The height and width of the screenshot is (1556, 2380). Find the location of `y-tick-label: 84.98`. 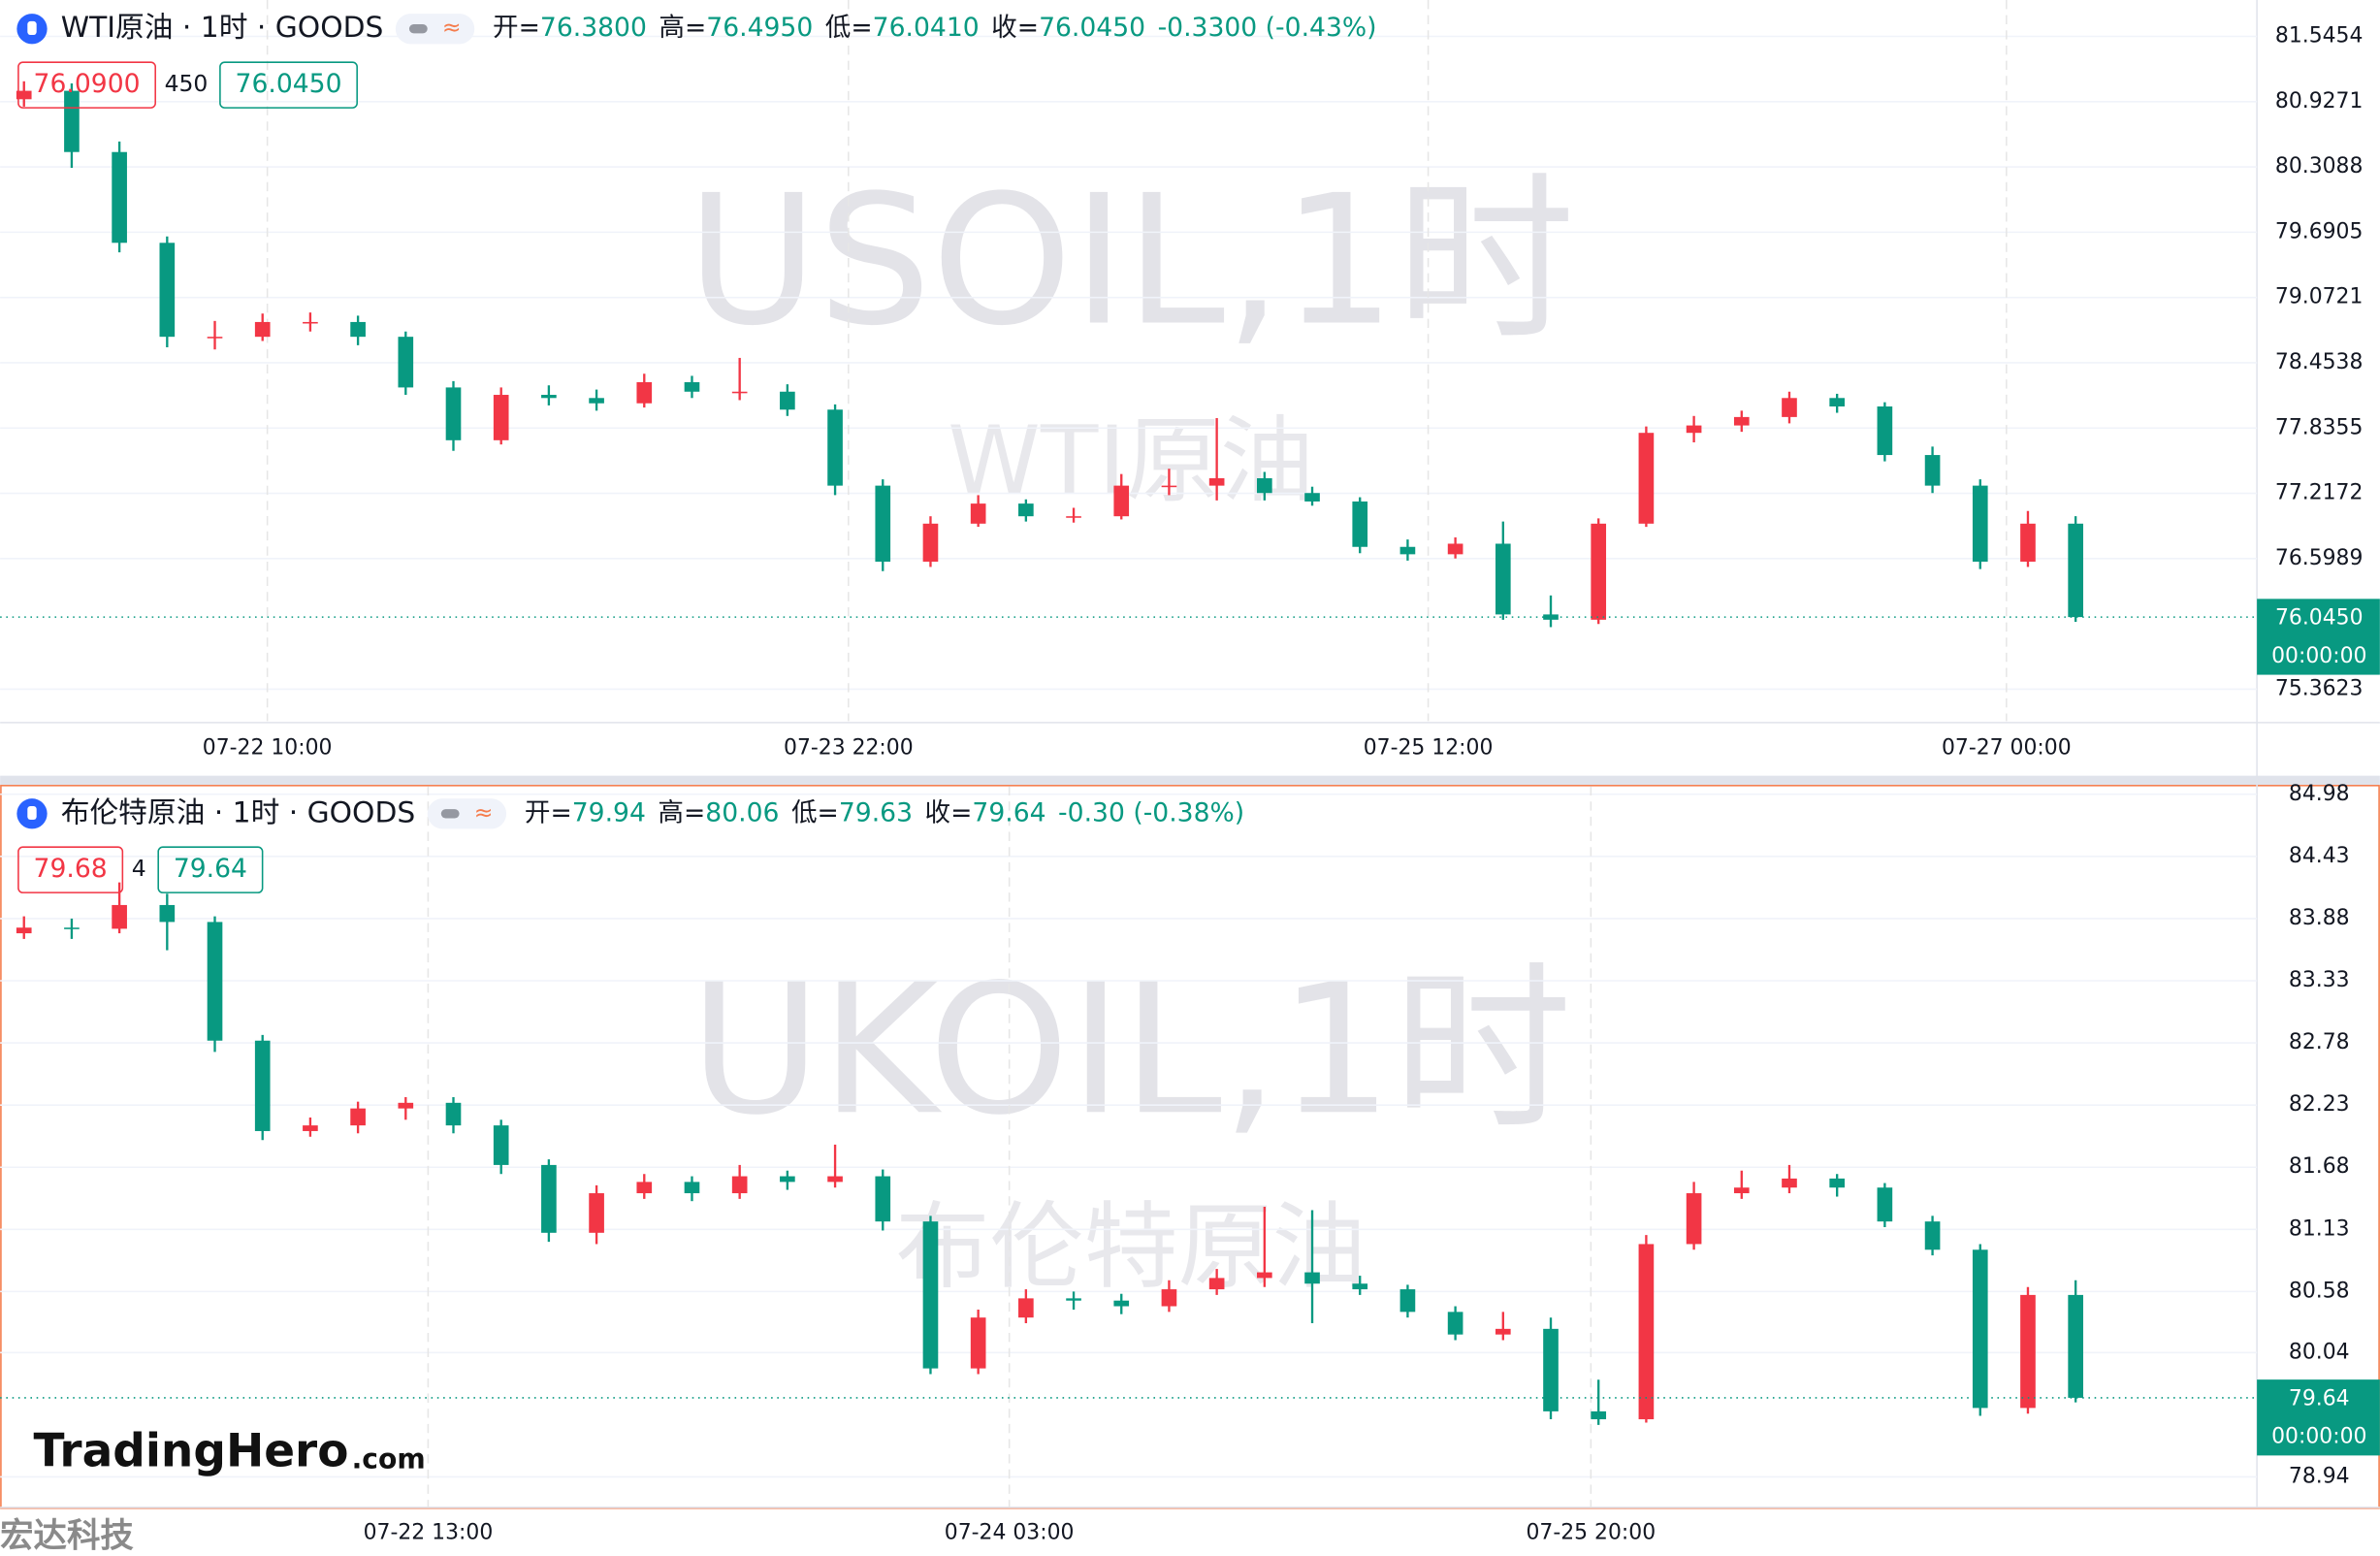

y-tick-label: 84.98 is located at coordinates (2319, 794).